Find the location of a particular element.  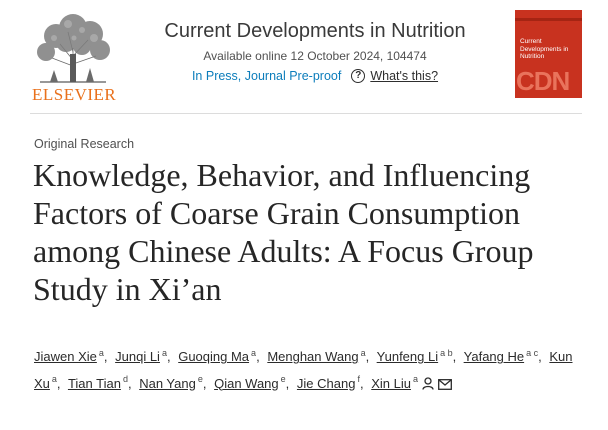

author-name-link: Menghan Wang is located at coordinates (313, 357).